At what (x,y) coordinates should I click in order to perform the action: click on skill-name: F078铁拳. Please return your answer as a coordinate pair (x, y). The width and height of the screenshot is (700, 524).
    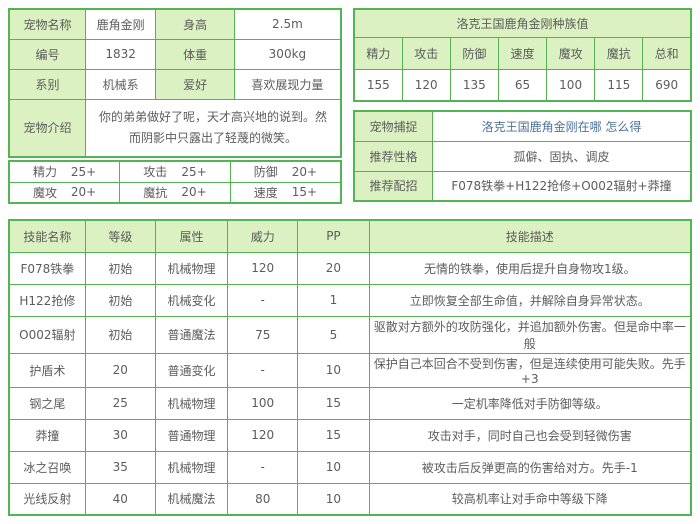
    Looking at the image, I should click on (47, 268).